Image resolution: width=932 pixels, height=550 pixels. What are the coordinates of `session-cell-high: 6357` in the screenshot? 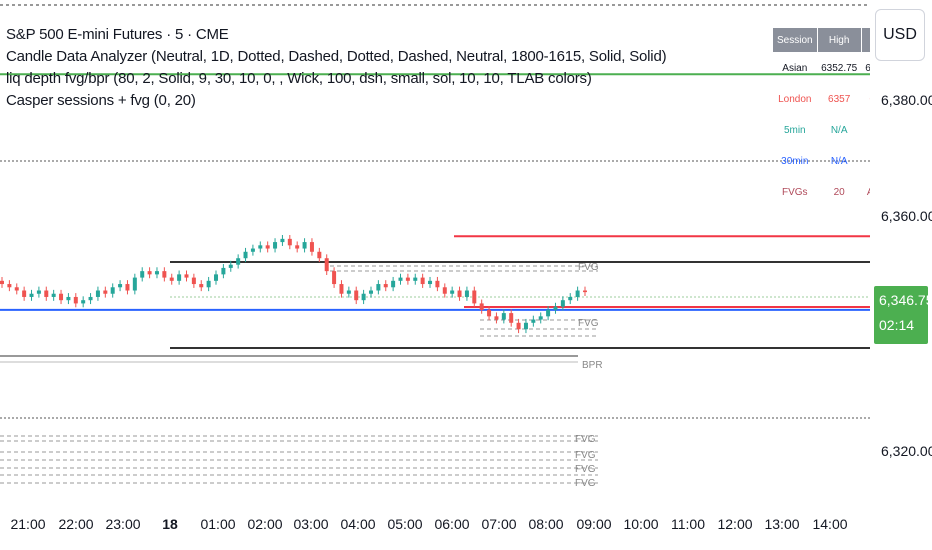 It's located at (839, 99).